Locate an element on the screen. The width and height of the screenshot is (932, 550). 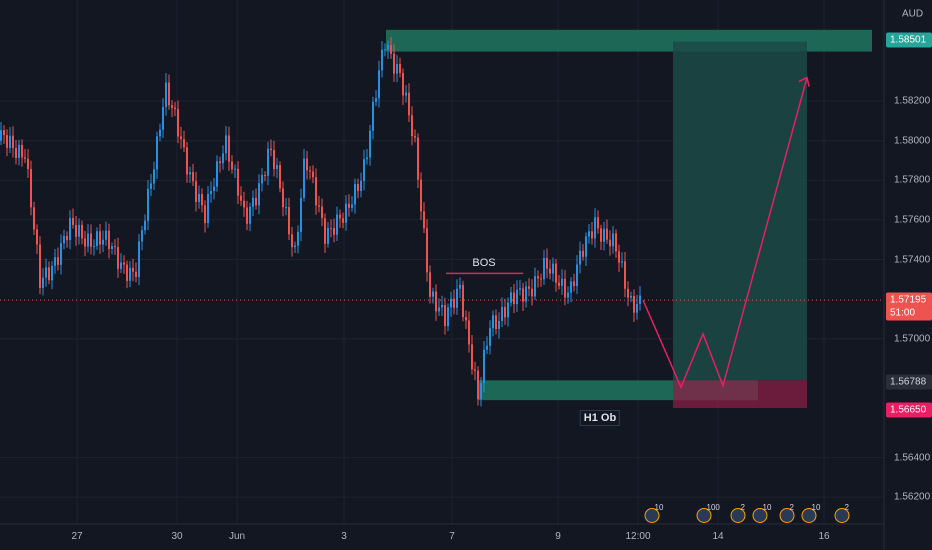
price-tick-label: 1.57000 is located at coordinates (912, 339).